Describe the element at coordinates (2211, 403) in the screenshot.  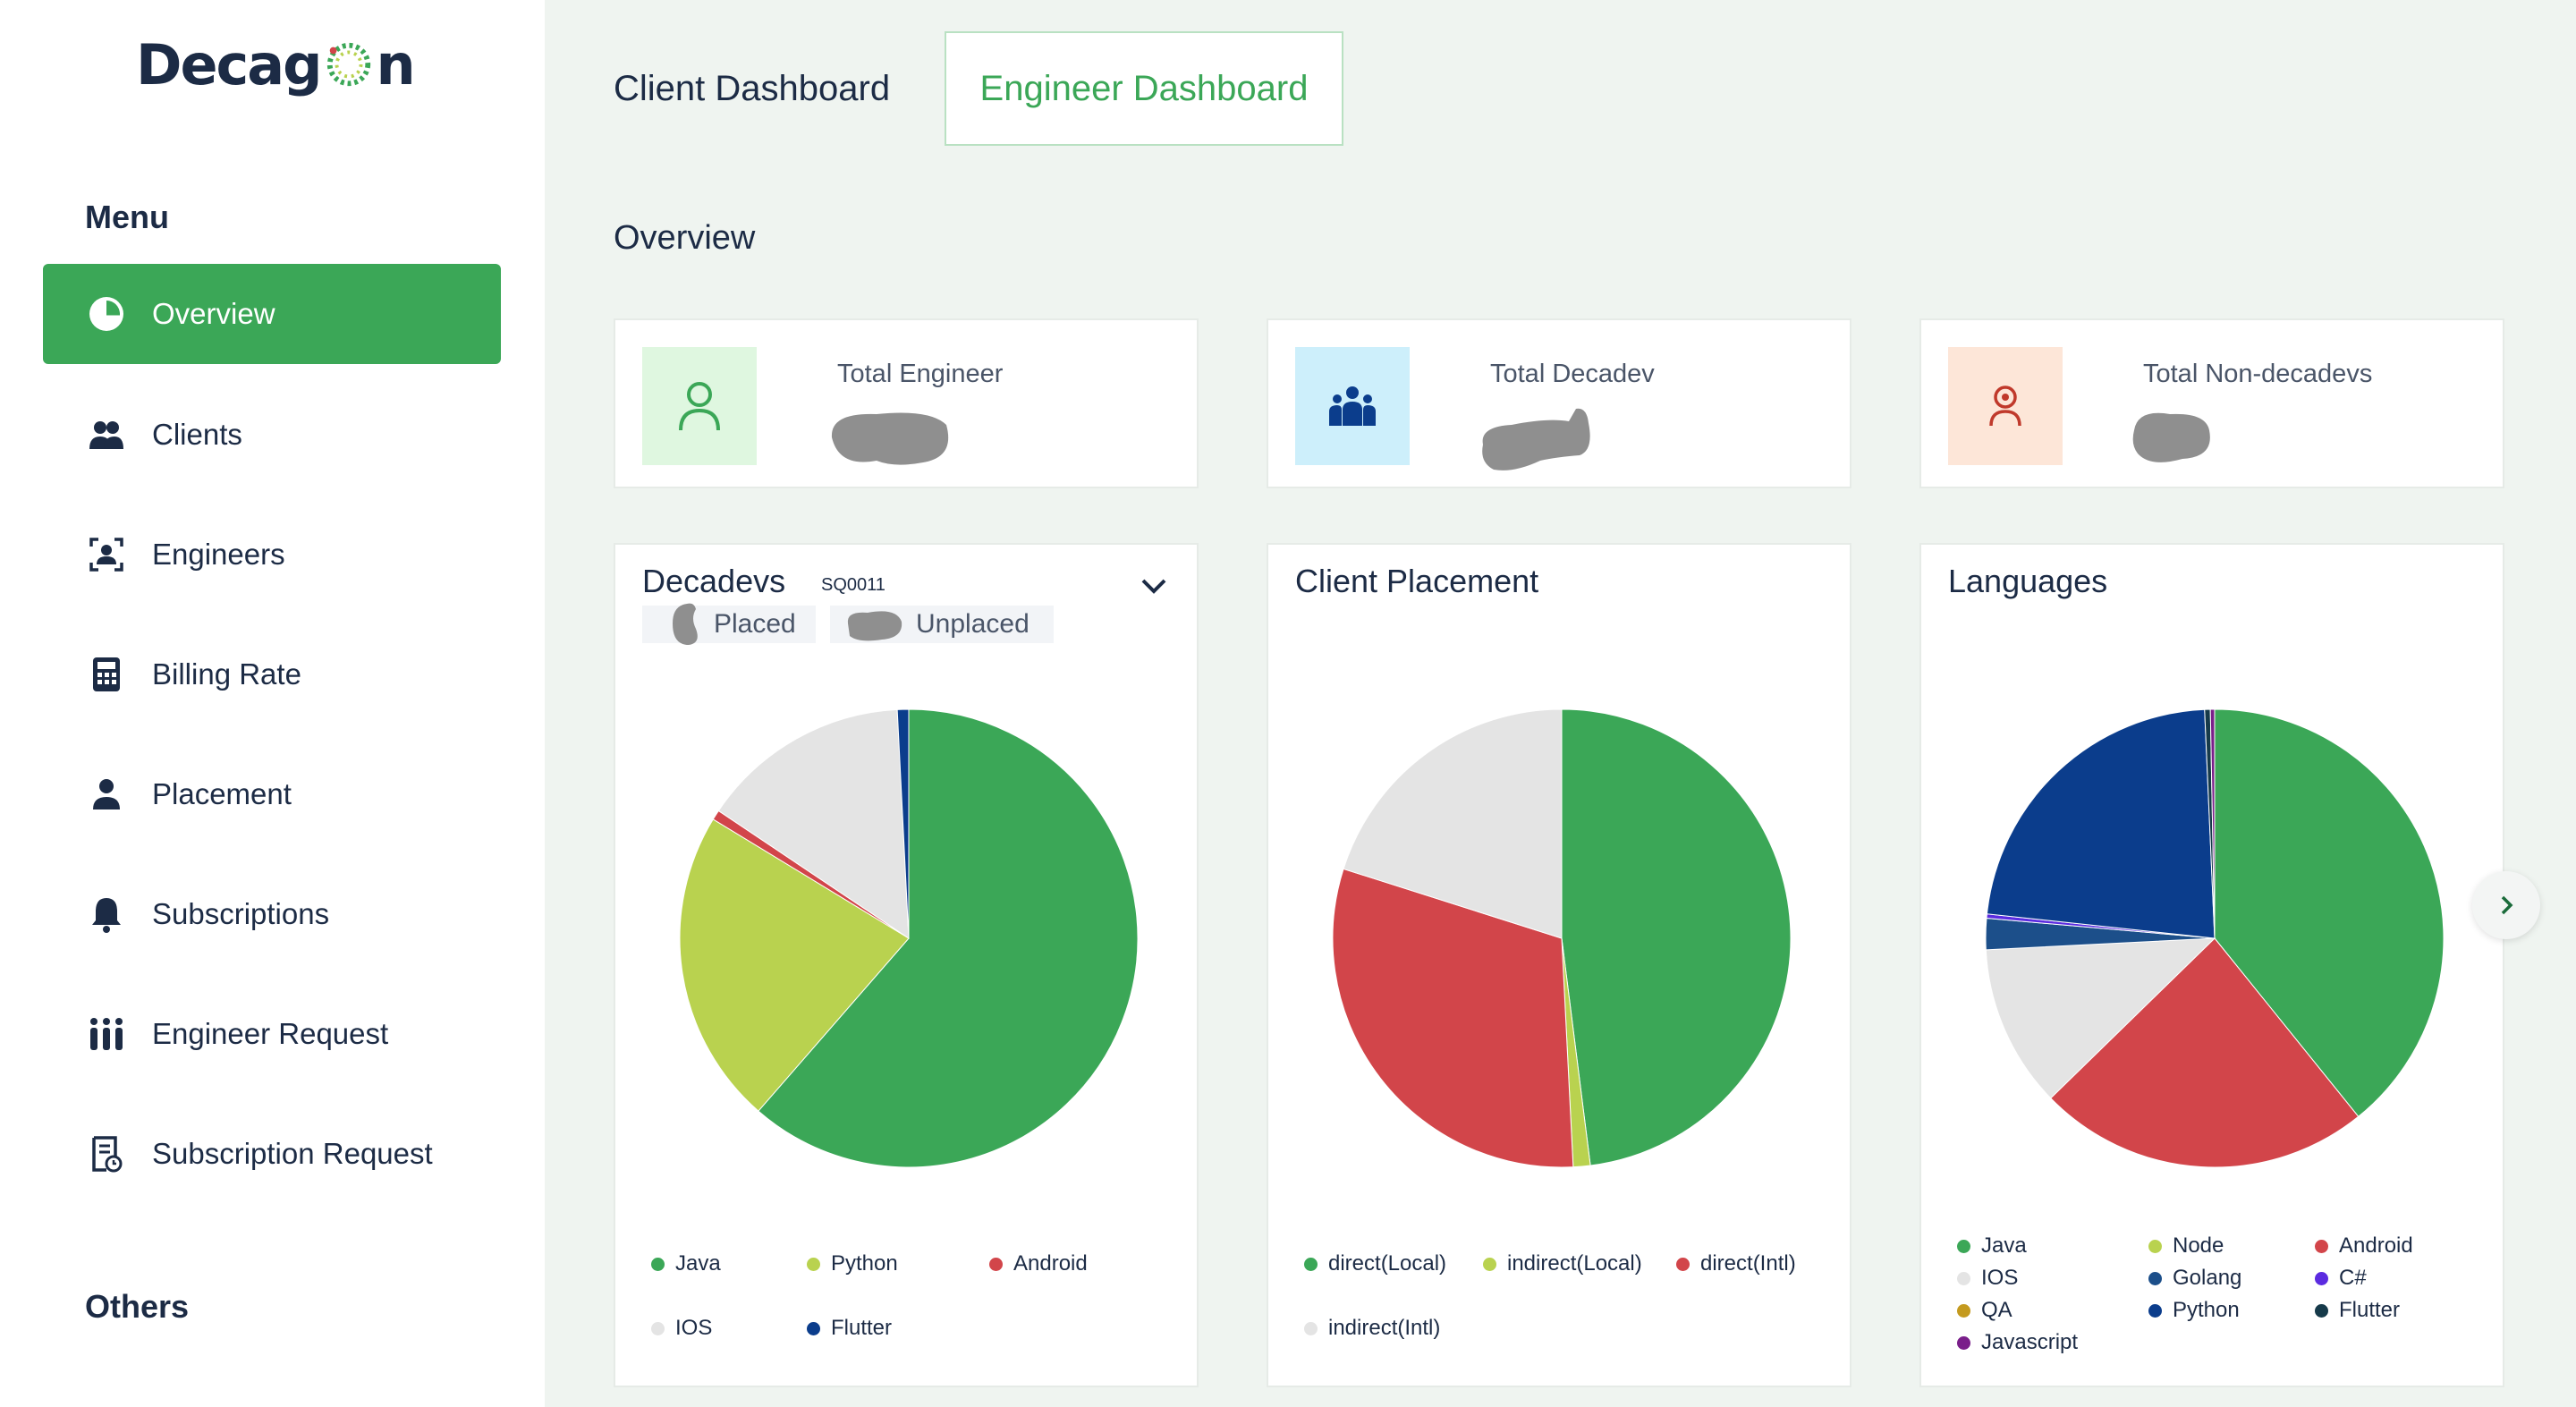
I see `stat-card-total-non-decadevs: Total Non-decadevs` at that location.